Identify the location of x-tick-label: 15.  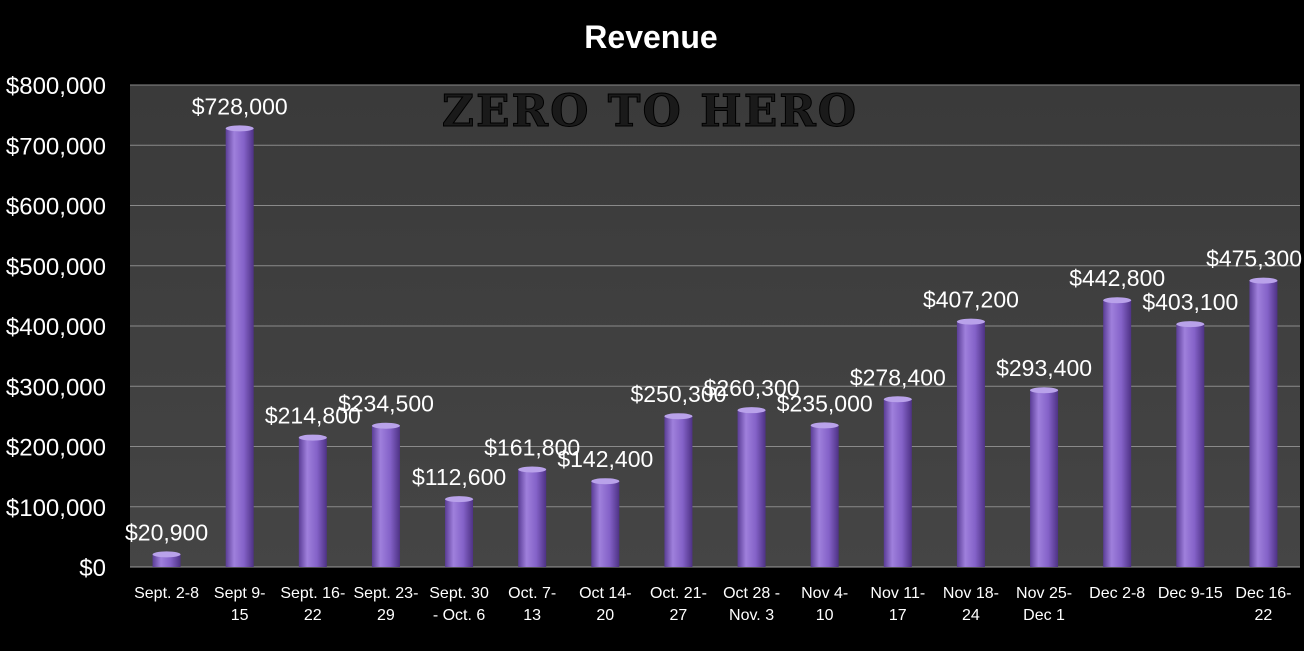
(240, 615).